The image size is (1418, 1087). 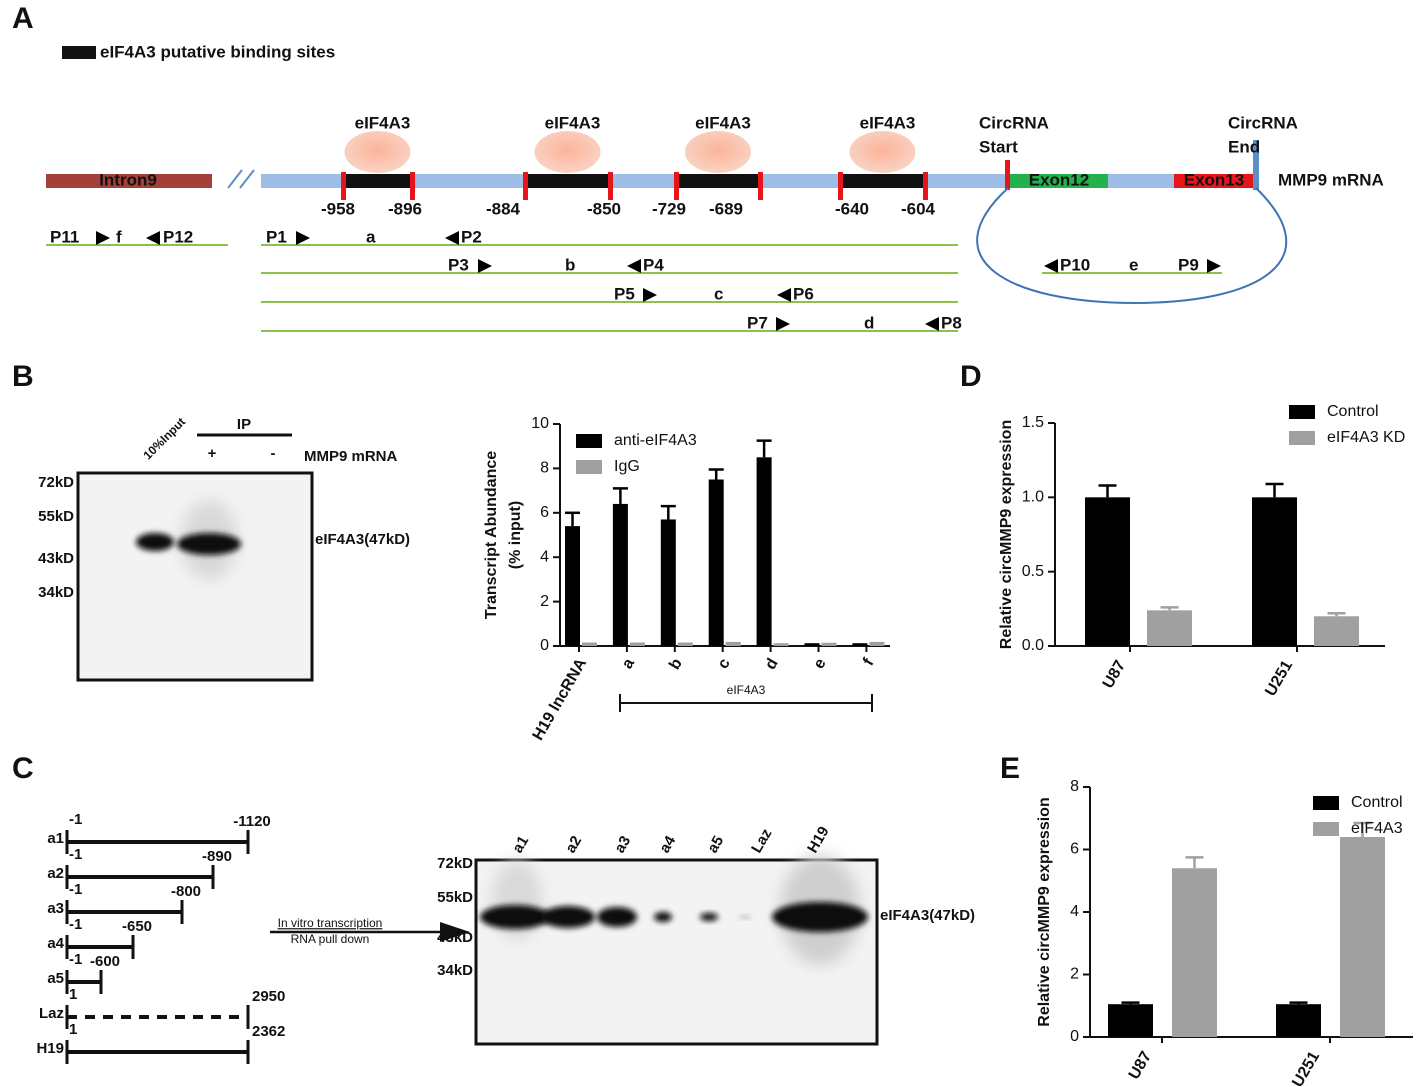 I want to click on primer-label: b, so click(x=570, y=264).